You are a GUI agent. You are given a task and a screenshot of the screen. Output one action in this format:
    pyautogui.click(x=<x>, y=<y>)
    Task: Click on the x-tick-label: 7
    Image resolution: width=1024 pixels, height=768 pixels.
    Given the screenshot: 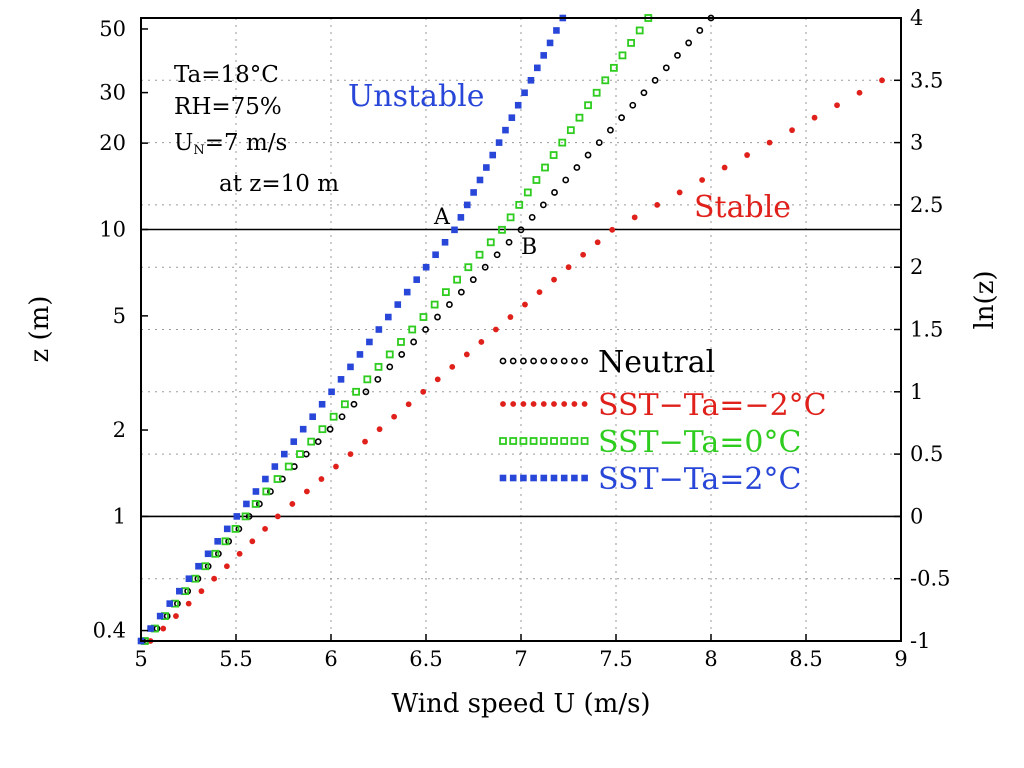 What is the action you would take?
    pyautogui.click(x=520, y=659)
    